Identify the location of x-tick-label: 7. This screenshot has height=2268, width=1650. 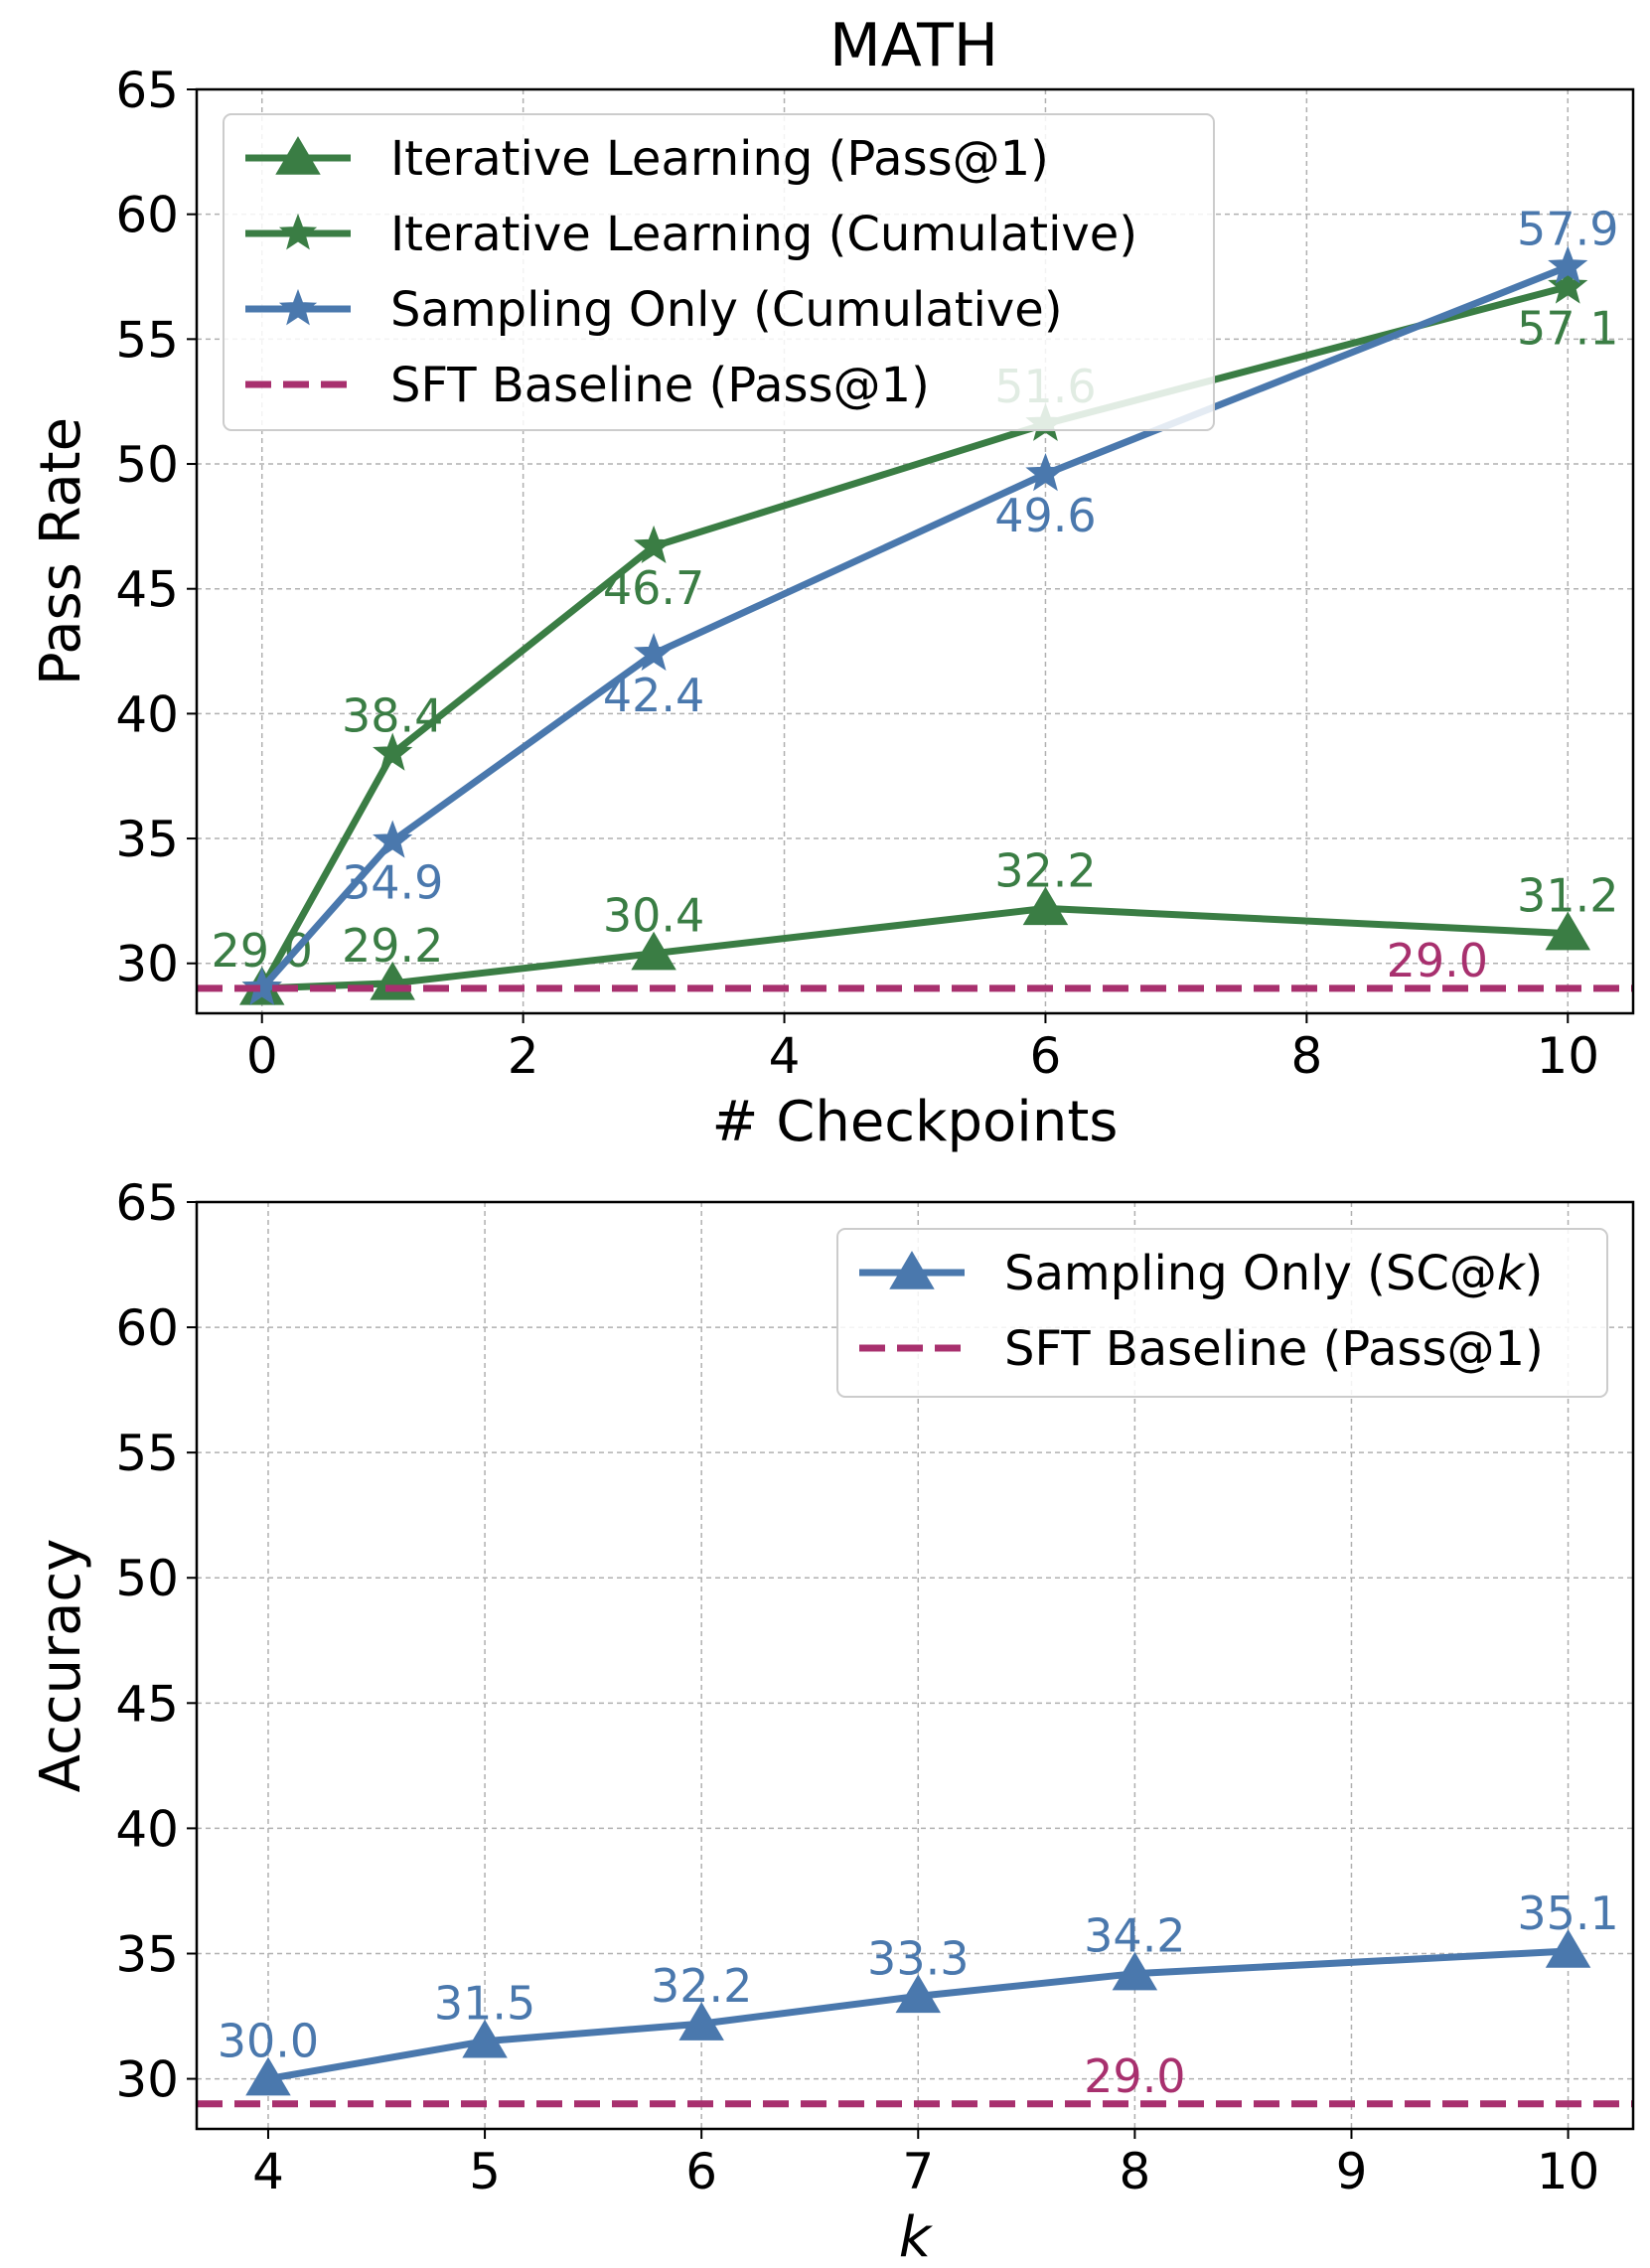
(918, 2171).